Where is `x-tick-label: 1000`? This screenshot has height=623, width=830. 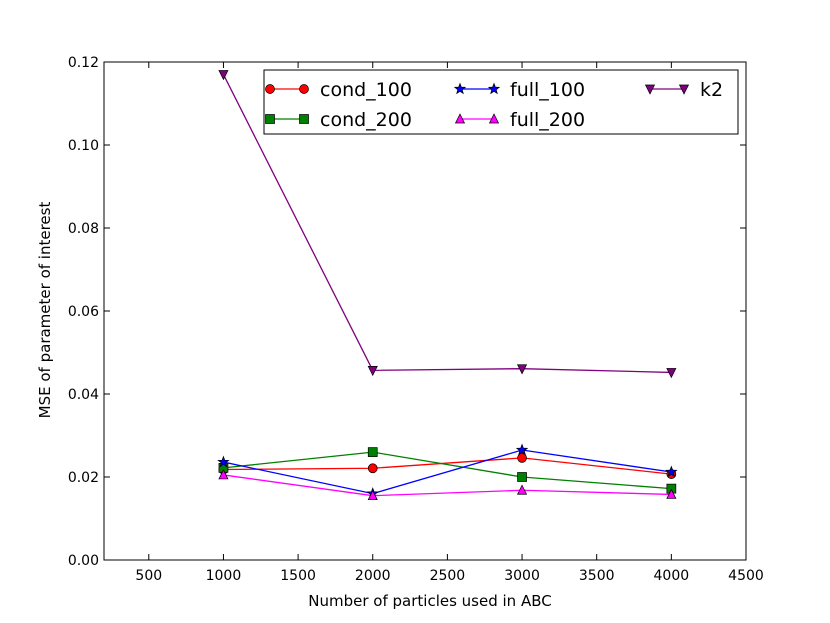
x-tick-label: 1000 is located at coordinates (224, 576).